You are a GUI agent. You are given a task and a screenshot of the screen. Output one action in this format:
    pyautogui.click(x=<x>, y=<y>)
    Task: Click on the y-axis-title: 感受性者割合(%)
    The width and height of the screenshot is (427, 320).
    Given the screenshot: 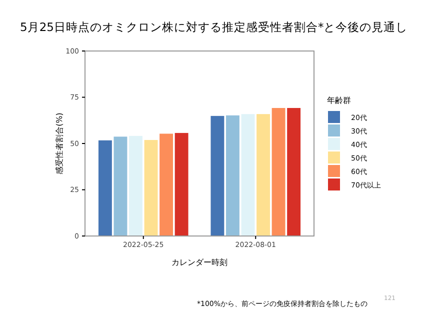 What is the action you would take?
    pyautogui.click(x=59, y=143)
    